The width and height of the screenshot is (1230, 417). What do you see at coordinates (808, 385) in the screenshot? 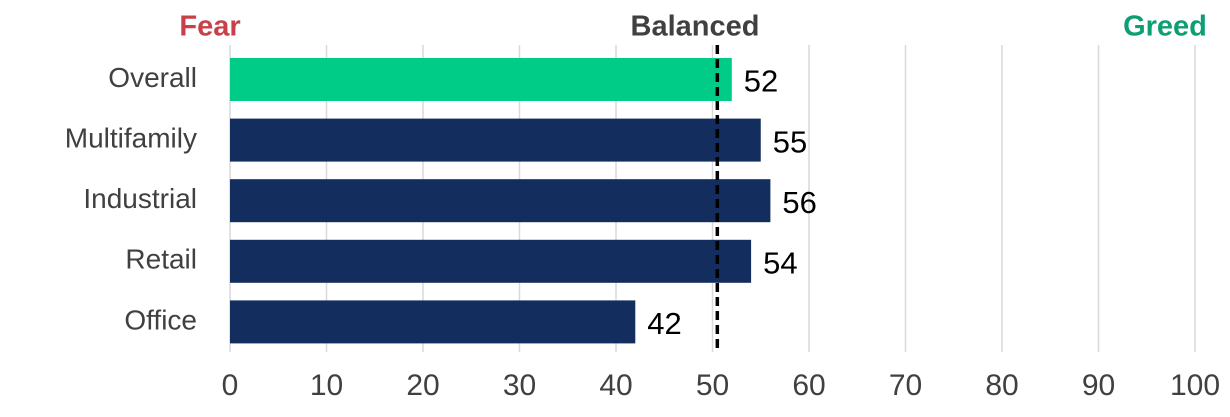
I see `x-tick-label: 60` at bounding box center [808, 385].